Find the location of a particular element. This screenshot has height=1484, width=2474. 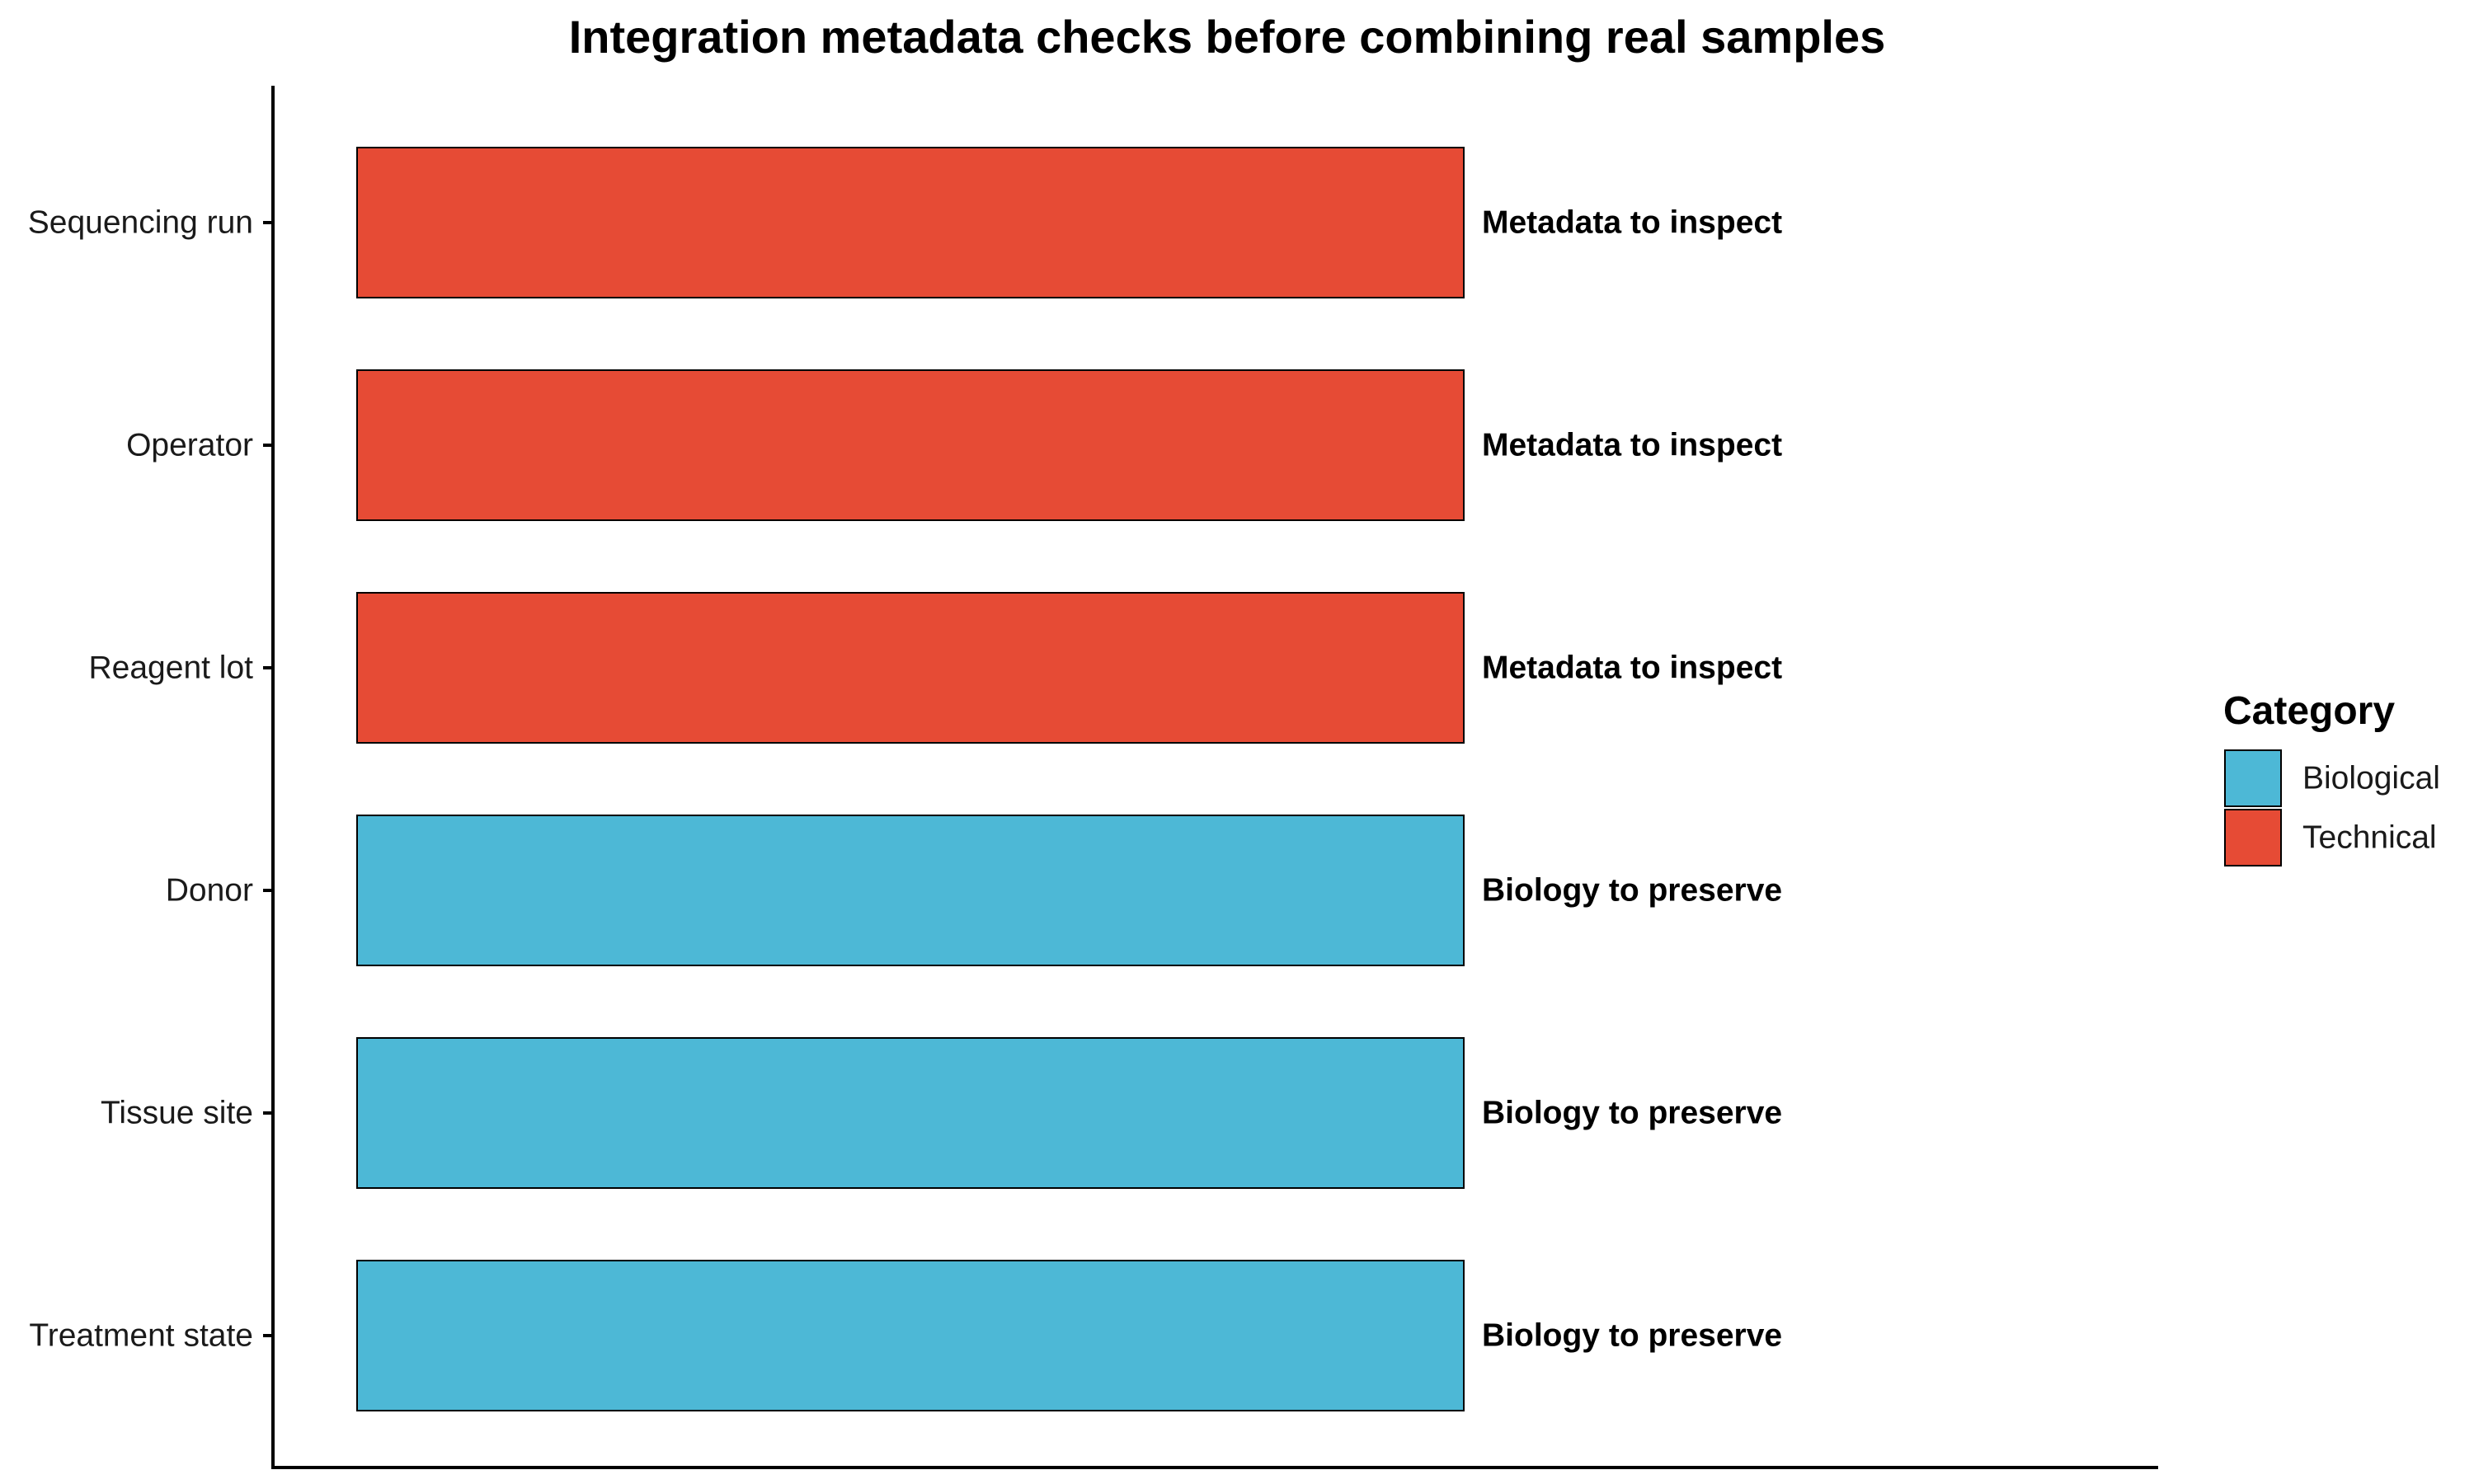

y-tick-label: Tissue site is located at coordinates (177, 1113).